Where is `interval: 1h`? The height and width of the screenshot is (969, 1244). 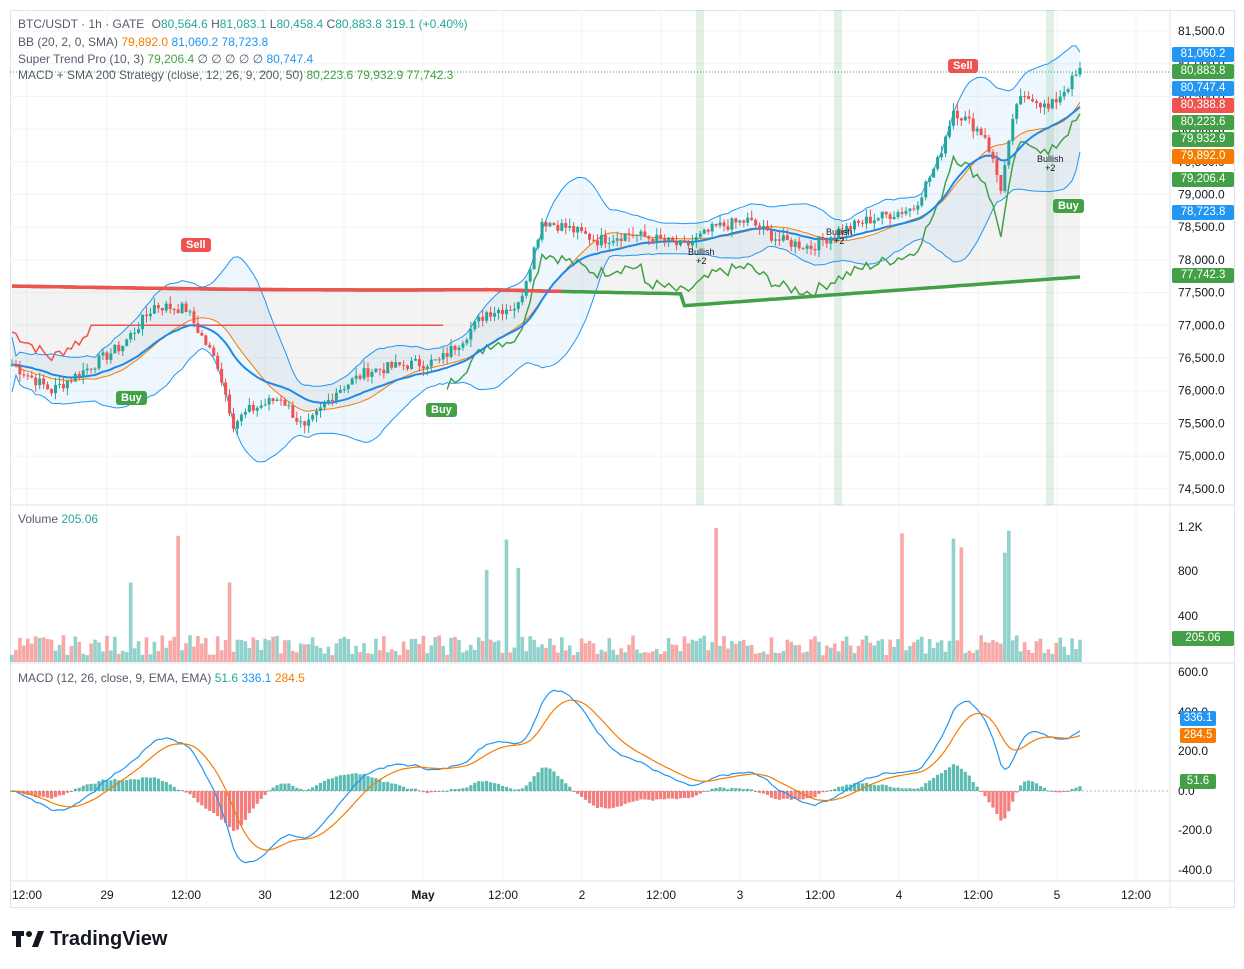 interval: 1h is located at coordinates (95, 24).